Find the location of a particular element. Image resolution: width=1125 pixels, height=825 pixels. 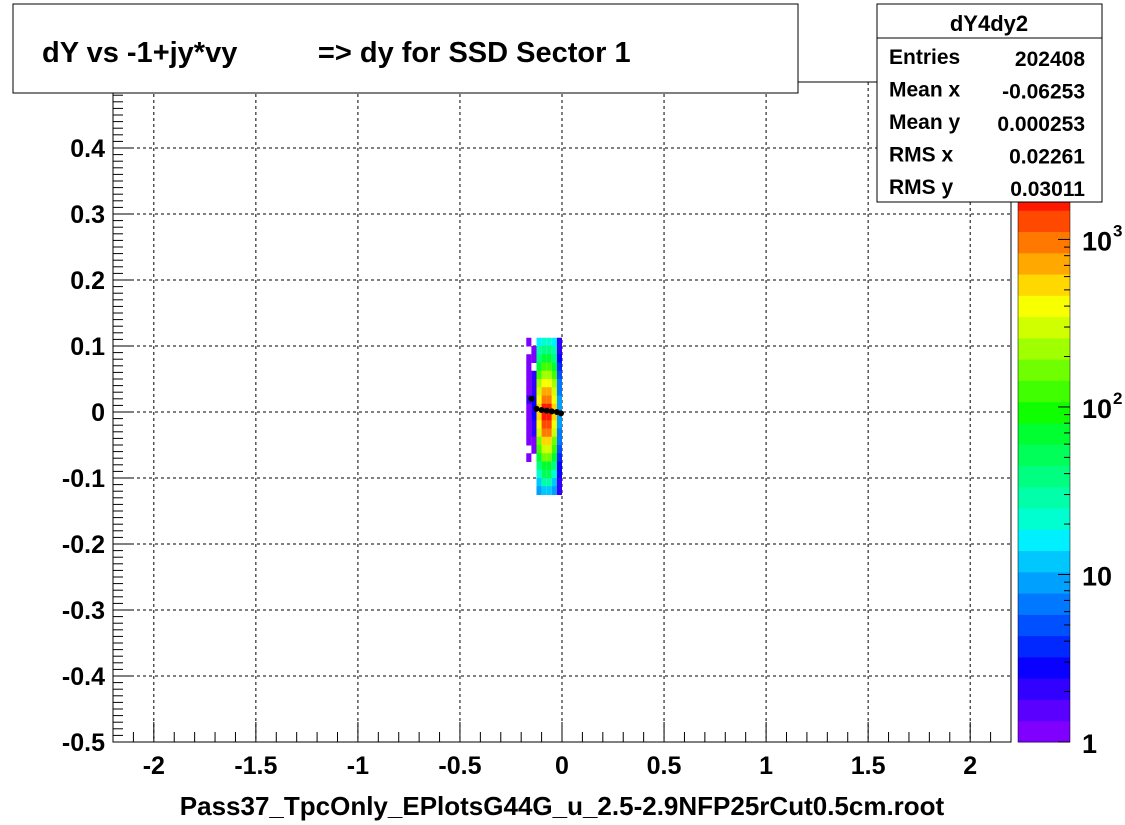

x-tick-label: -1.5 is located at coordinates (255, 766).